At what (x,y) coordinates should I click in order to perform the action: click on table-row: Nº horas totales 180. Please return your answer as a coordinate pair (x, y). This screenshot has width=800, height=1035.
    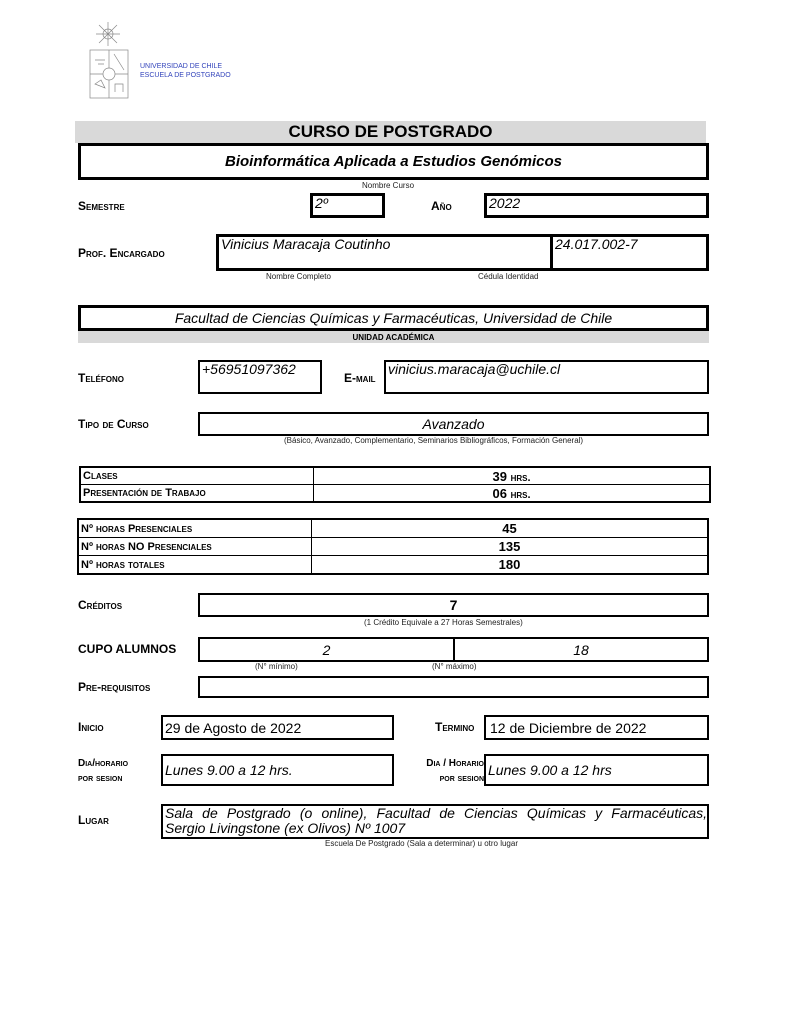
    Looking at the image, I should click on (393, 565).